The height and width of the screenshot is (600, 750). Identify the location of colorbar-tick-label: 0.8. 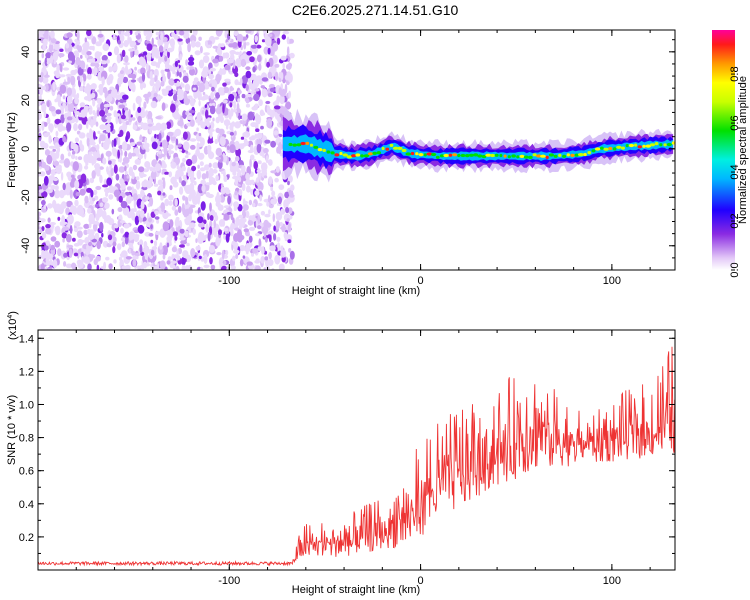
(735, 73).